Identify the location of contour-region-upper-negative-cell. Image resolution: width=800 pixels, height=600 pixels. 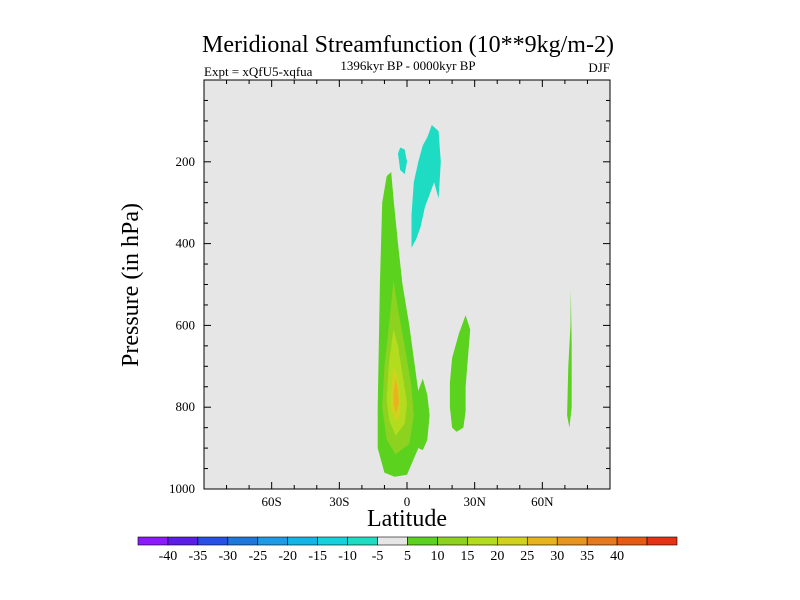
(426, 186).